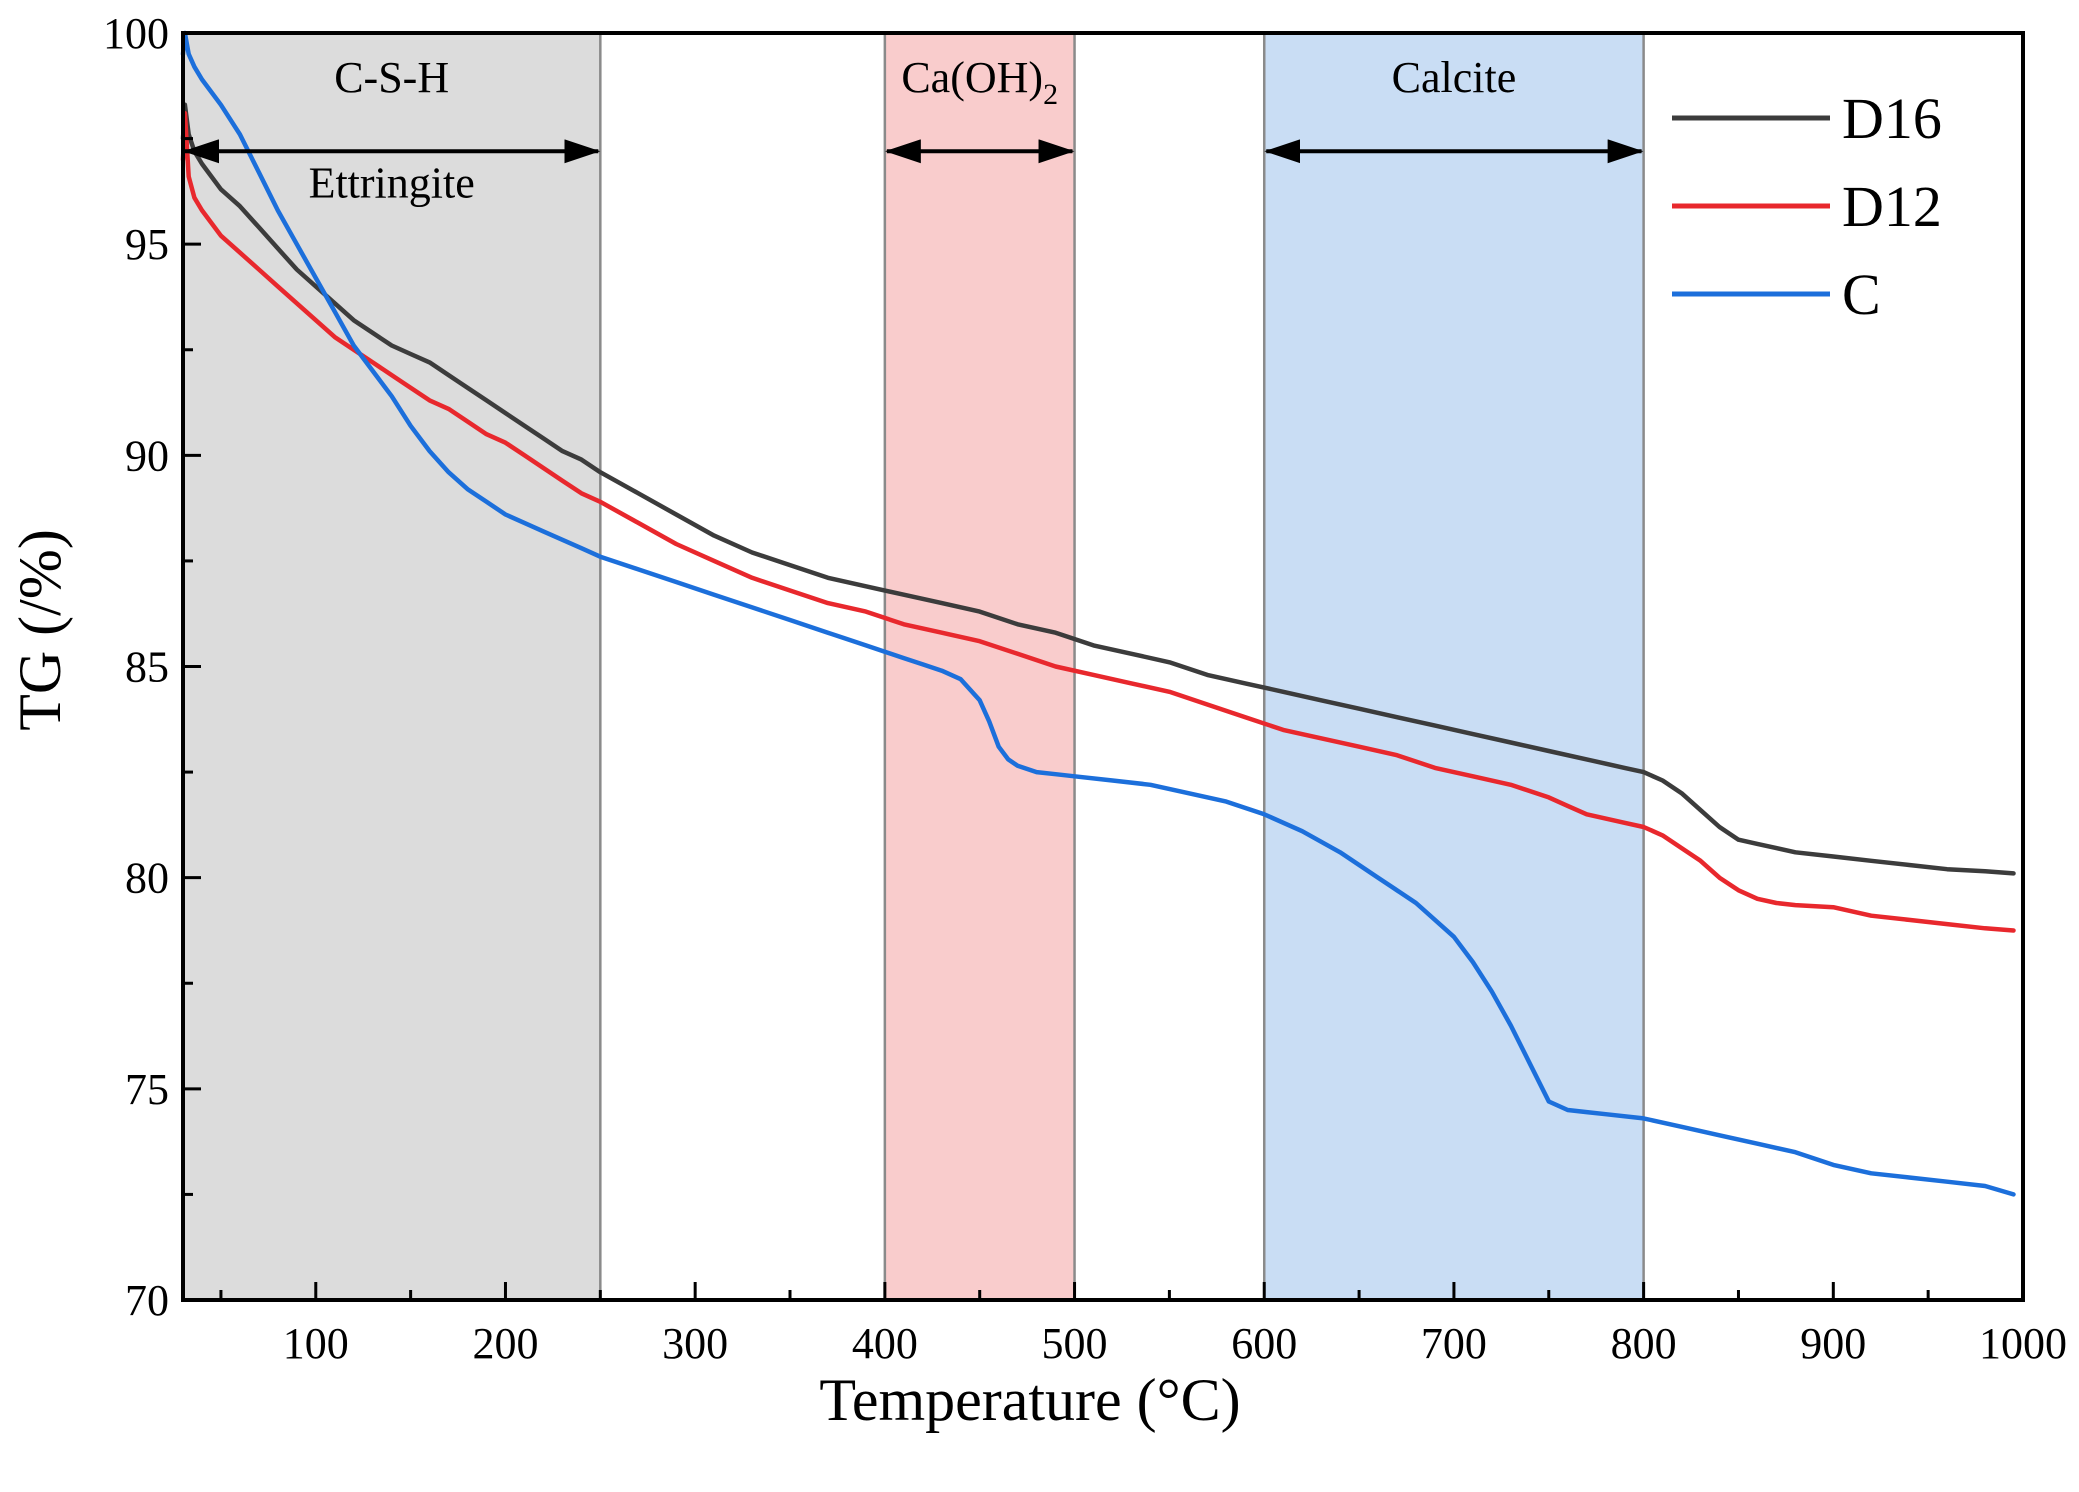 This screenshot has width=2079, height=1492. I want to click on region-label-text: Calcite, so click(1454, 77).